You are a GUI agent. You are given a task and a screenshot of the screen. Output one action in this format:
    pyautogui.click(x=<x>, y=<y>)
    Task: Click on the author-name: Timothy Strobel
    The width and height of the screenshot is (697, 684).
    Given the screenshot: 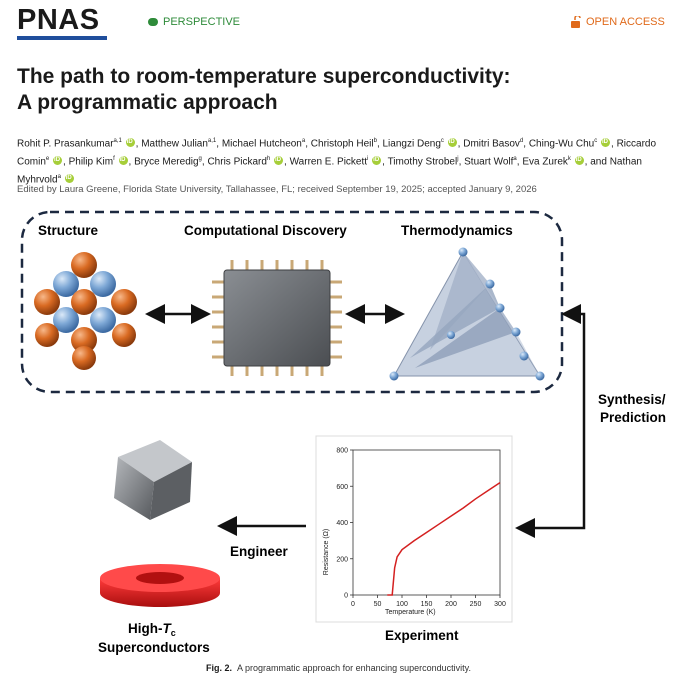 What is the action you would take?
    pyautogui.click(x=422, y=162)
    